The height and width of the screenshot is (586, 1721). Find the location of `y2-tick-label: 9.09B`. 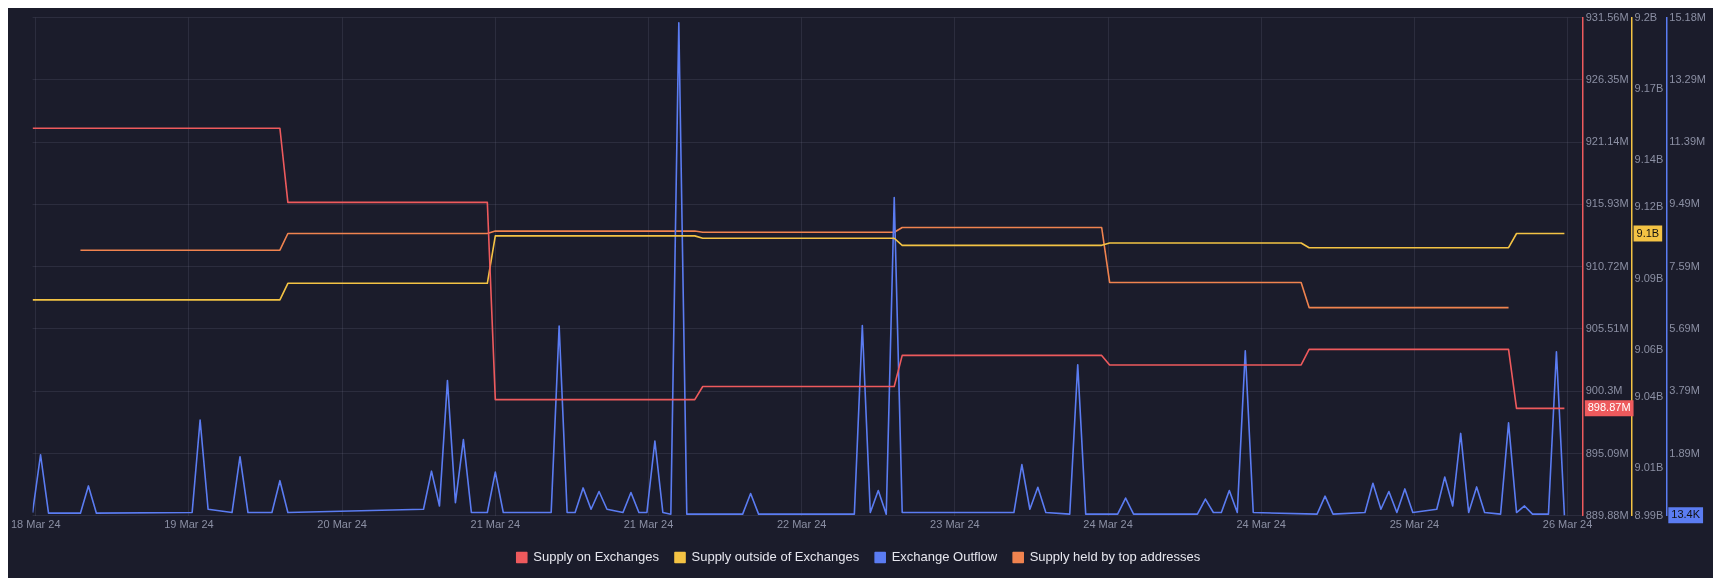

y2-tick-label: 9.09B is located at coordinates (1649, 277).